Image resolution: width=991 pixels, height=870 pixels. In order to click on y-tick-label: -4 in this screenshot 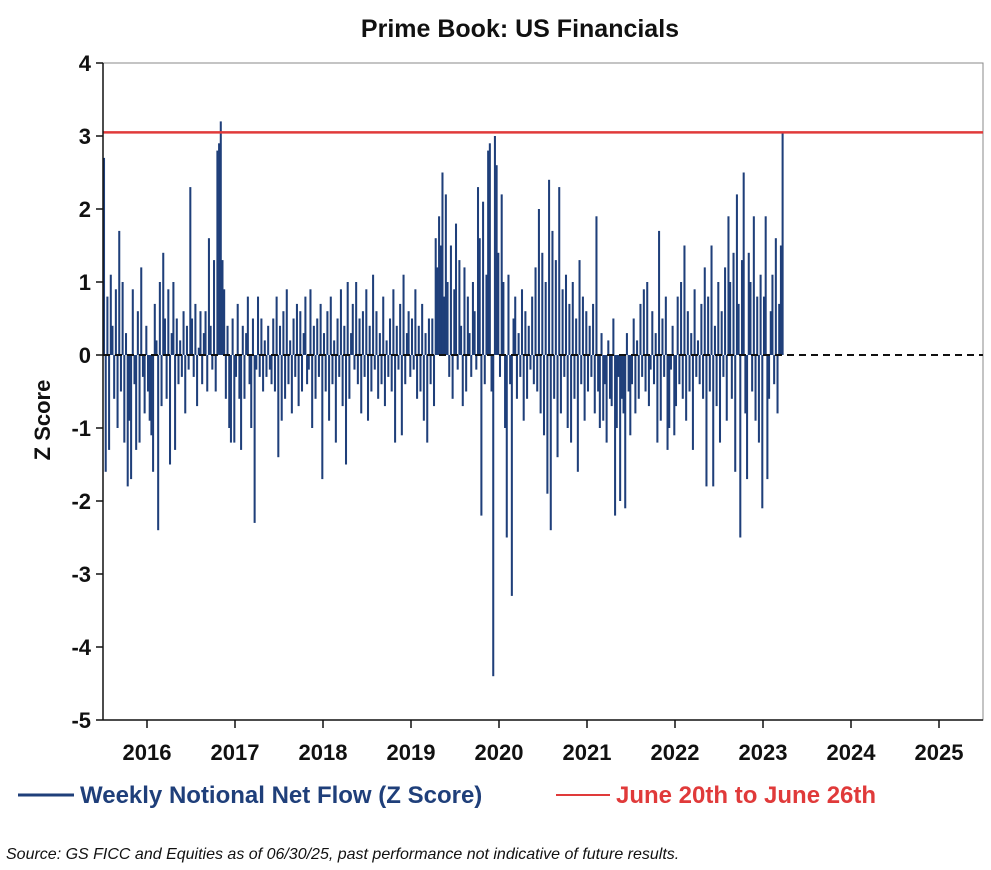, I will do `click(81, 647)`.